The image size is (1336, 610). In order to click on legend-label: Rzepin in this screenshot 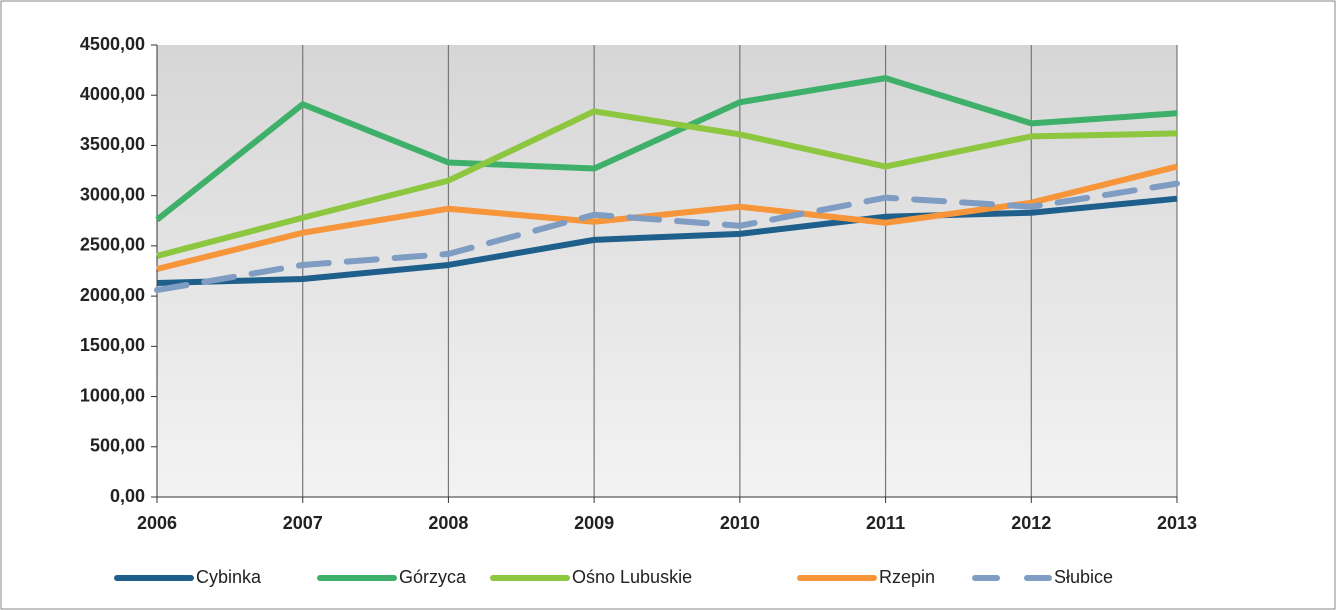, I will do `click(907, 577)`.